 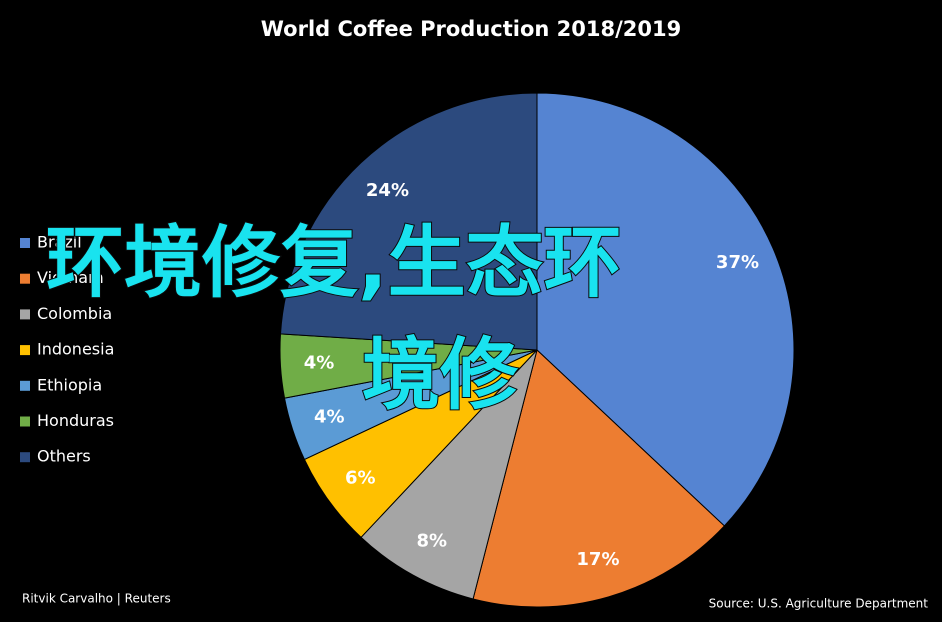 What do you see at coordinates (70, 277) in the screenshot?
I see `legend-label: Vietnam` at bounding box center [70, 277].